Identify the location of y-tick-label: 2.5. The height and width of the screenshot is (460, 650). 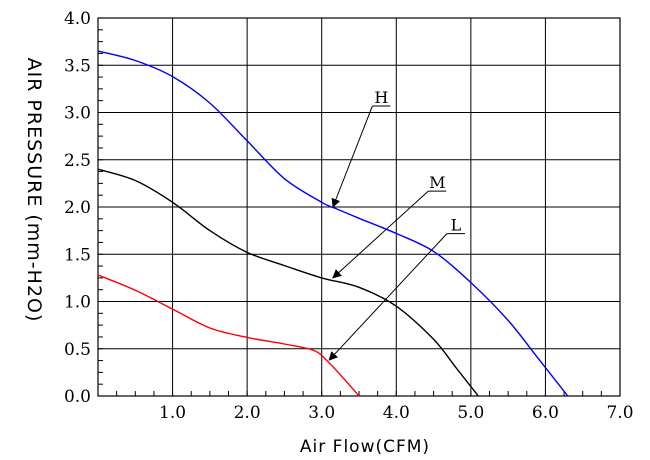
(77, 161).